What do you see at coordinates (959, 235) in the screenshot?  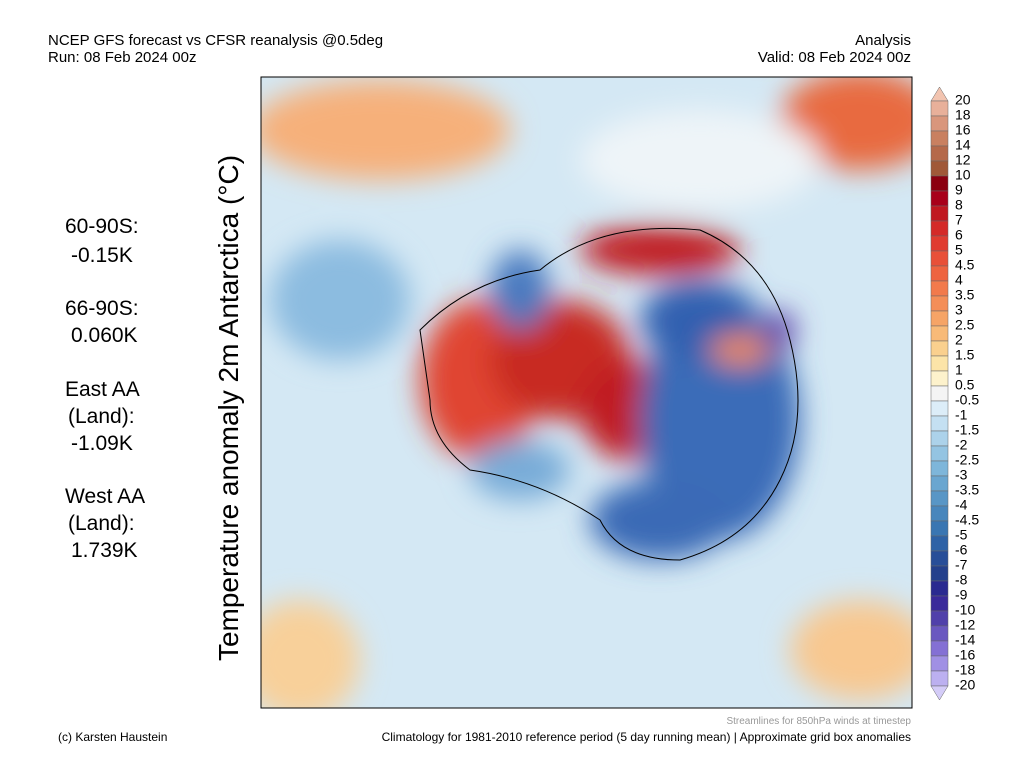 I see `colorbar-label: 6` at bounding box center [959, 235].